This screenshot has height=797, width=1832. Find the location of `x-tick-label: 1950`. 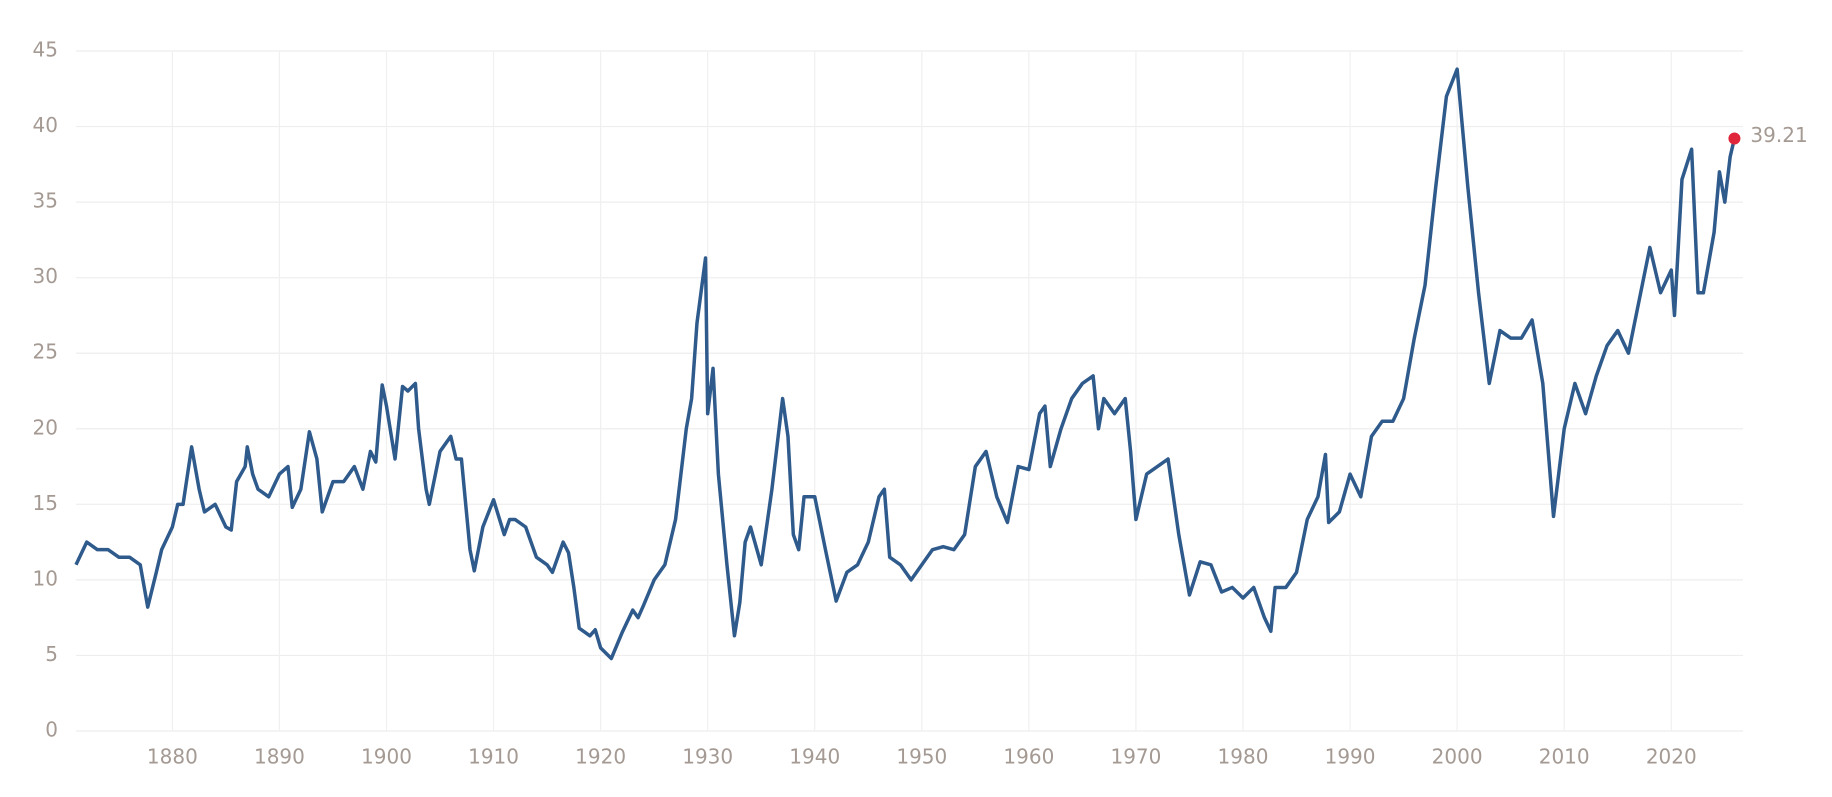

x-tick-label: 1950 is located at coordinates (921, 757).